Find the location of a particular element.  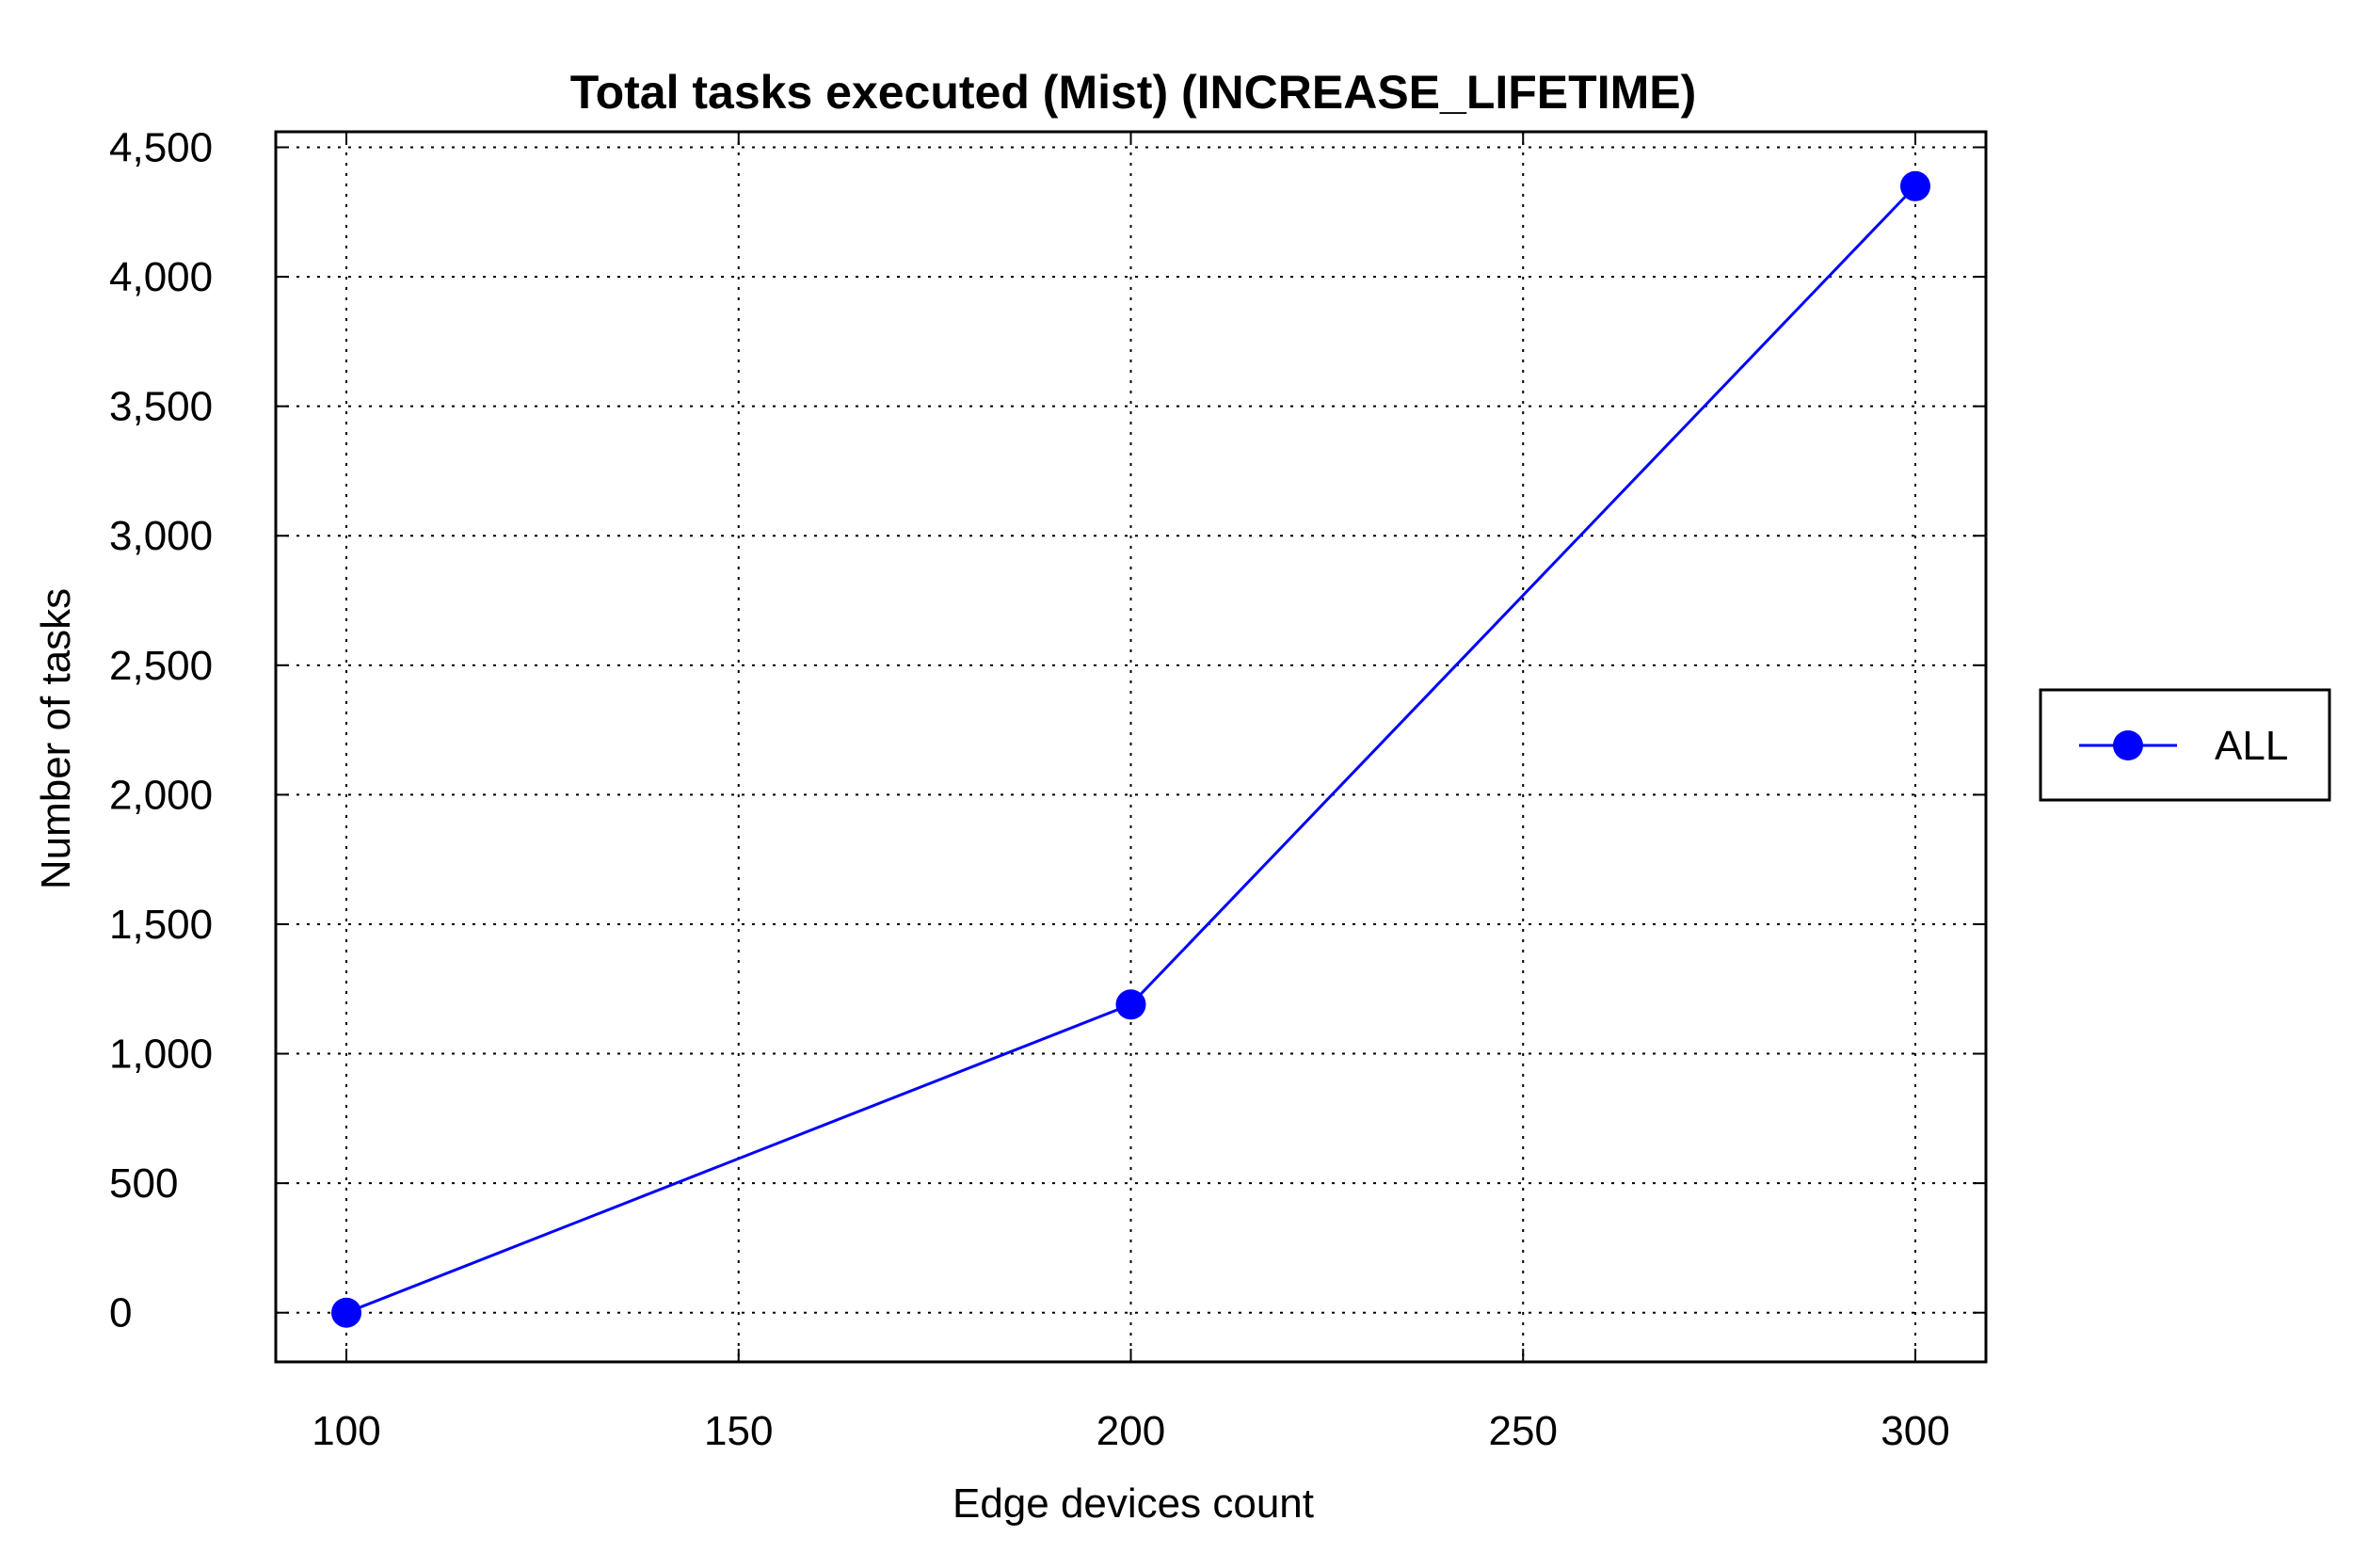

y-tick-label: 4,500 is located at coordinates (161, 148).